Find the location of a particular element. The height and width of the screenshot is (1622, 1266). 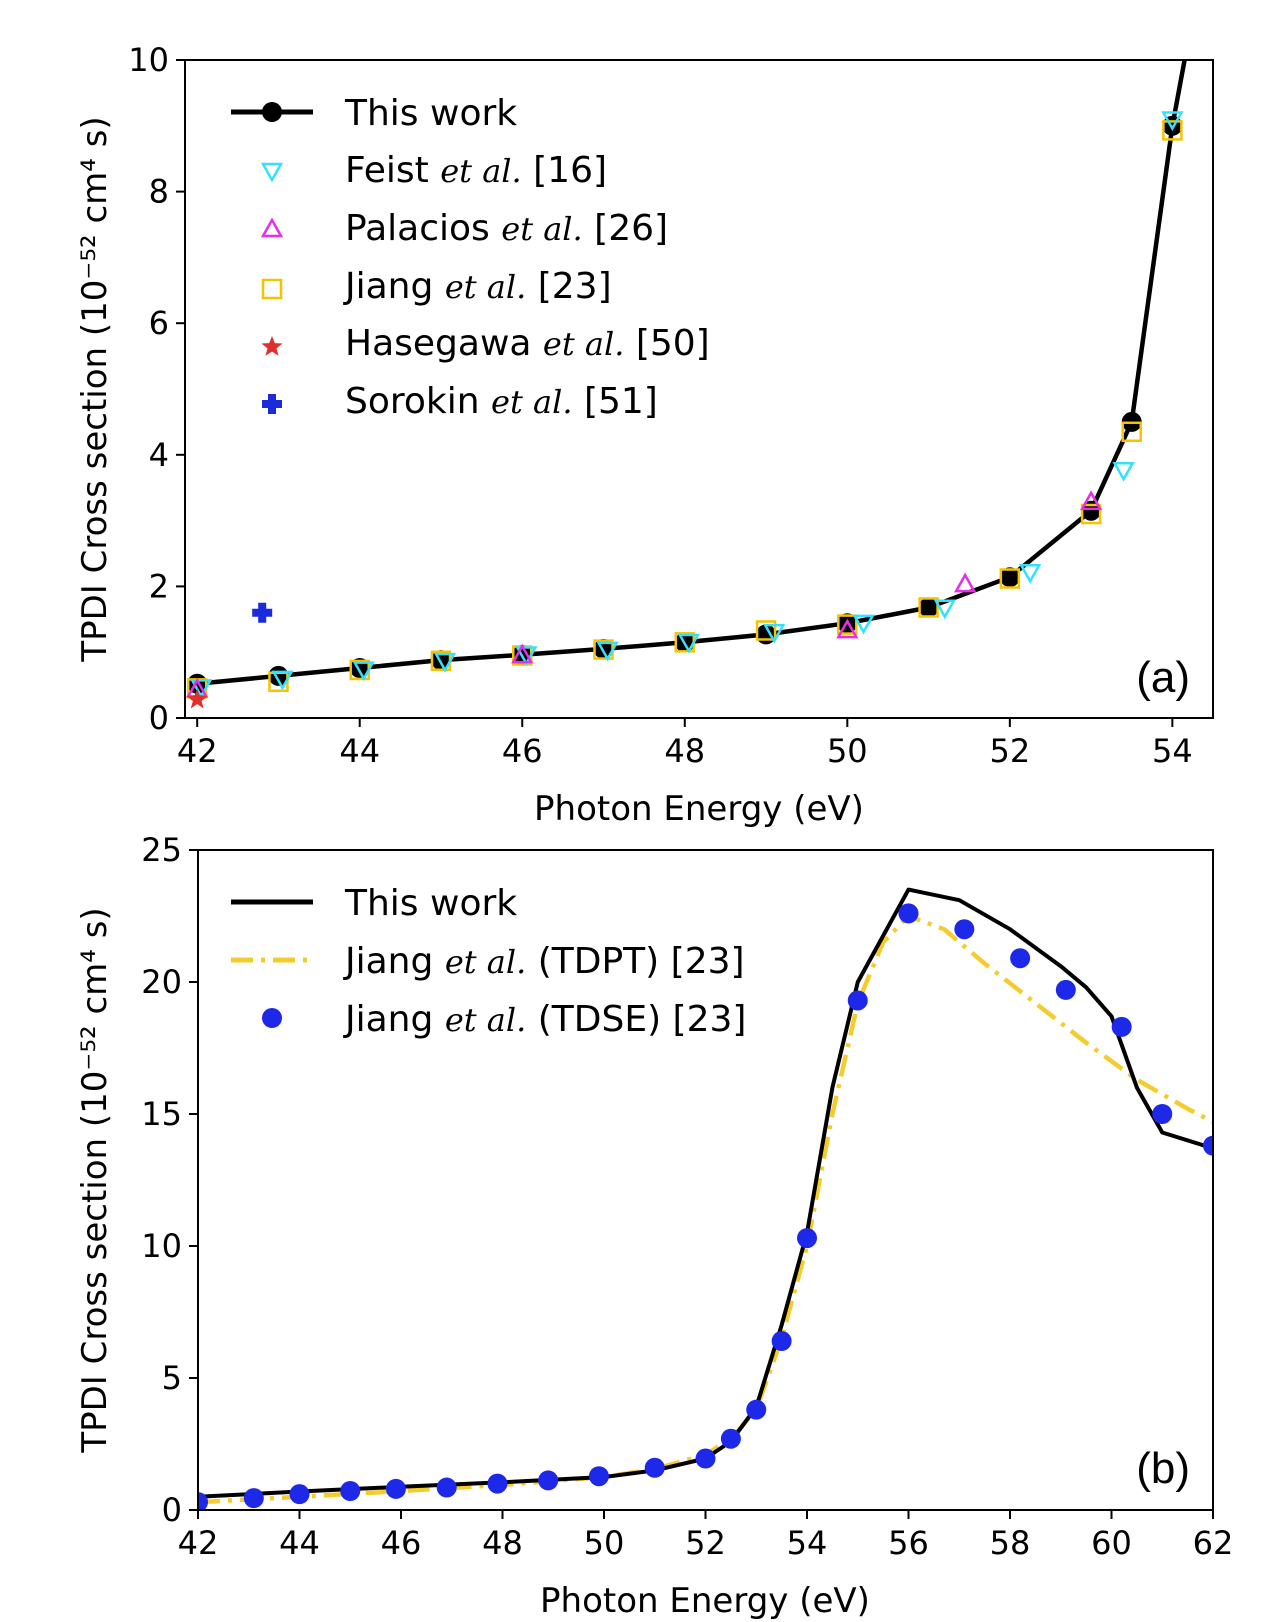

hasegawa-point is located at coordinates (197, 698).